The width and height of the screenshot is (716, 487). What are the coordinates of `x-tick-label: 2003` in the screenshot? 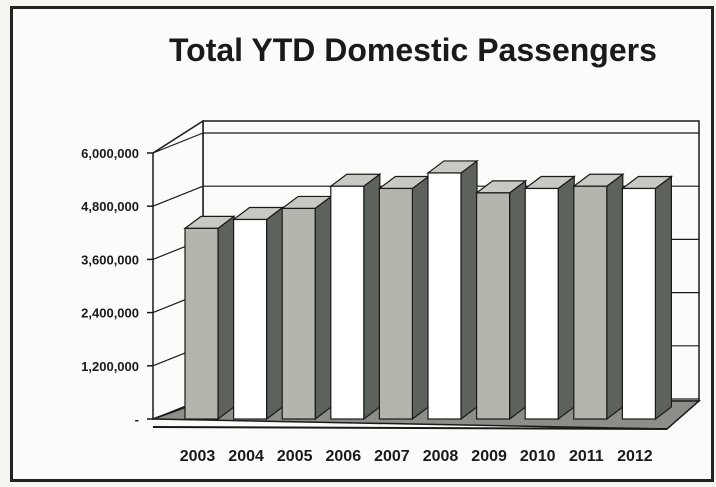 It's located at (198, 456).